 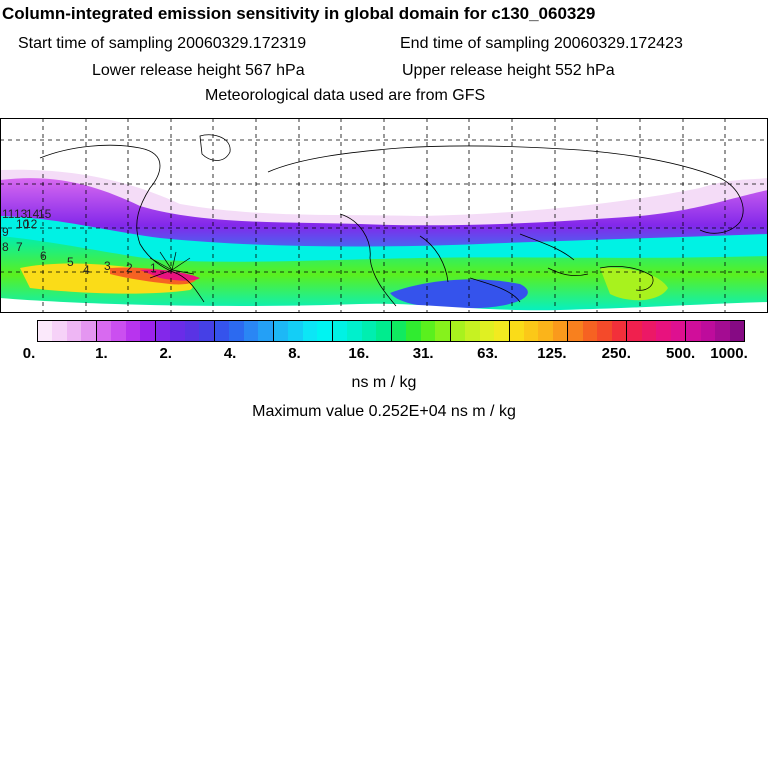 What do you see at coordinates (43, 256) in the screenshot?
I see `track-label: 6` at bounding box center [43, 256].